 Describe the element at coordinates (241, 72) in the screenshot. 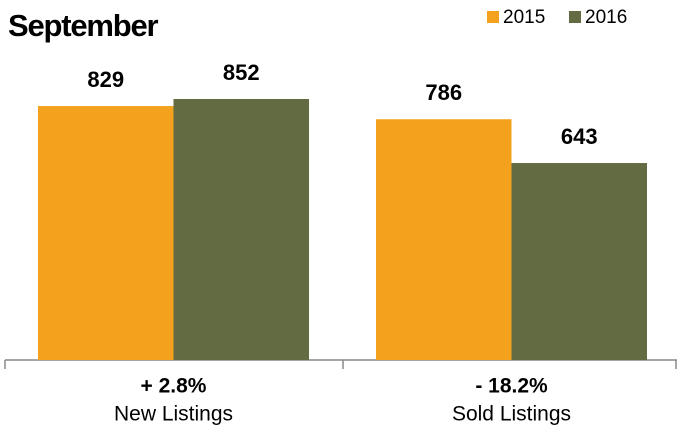

I see `value-label: 852` at that location.